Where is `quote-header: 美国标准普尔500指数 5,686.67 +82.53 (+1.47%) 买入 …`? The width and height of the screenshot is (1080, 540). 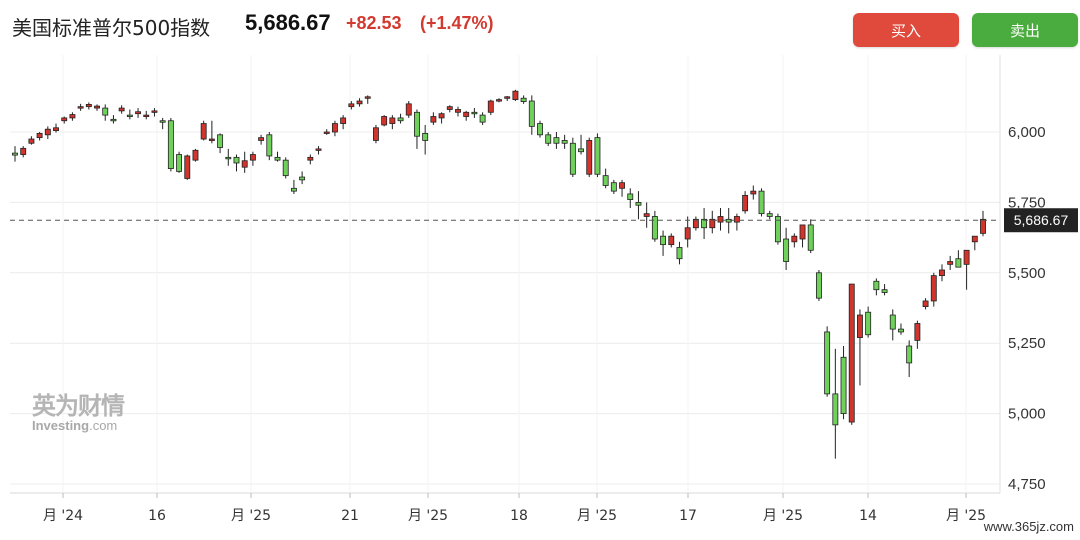 quote-header: 美国标准普尔500指数 5,686.67 +82.53 (+1.47%) 买入 … is located at coordinates (540, 26).